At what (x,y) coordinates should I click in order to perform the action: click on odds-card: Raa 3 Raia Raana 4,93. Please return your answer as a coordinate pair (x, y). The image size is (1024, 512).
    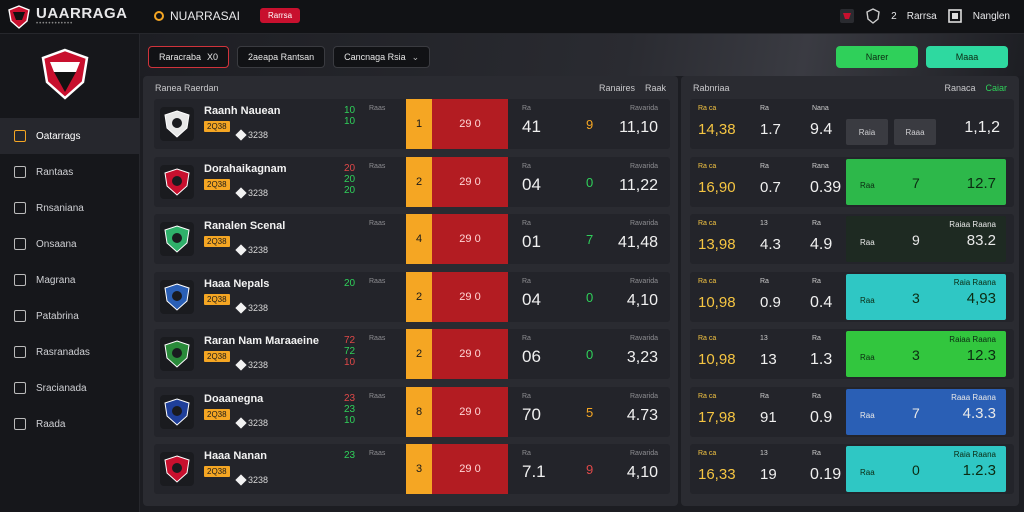
    Looking at the image, I should click on (926, 296).